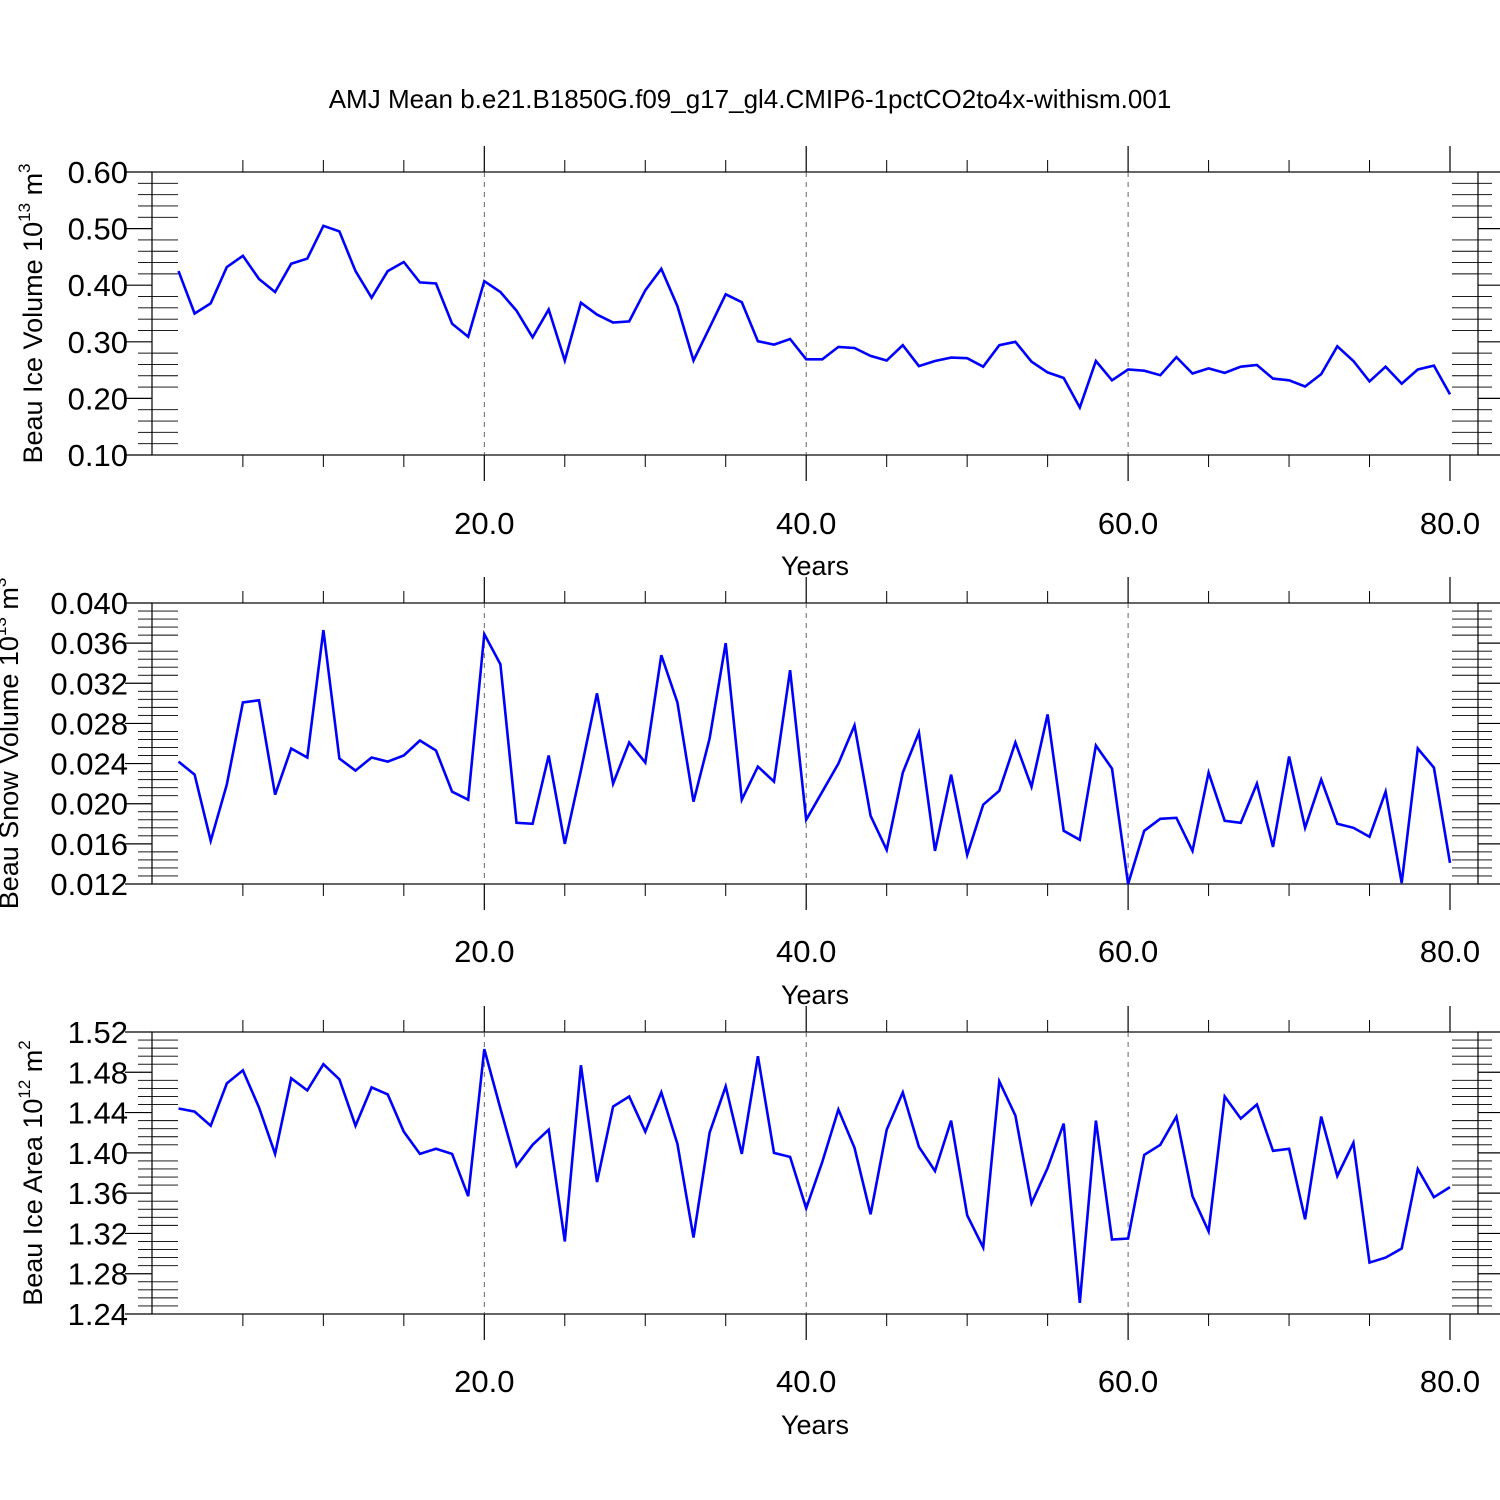 The height and width of the screenshot is (1500, 1500). Describe the element at coordinates (24, 1044) in the screenshot. I see `y-label-unit-exponent: 2` at that location.